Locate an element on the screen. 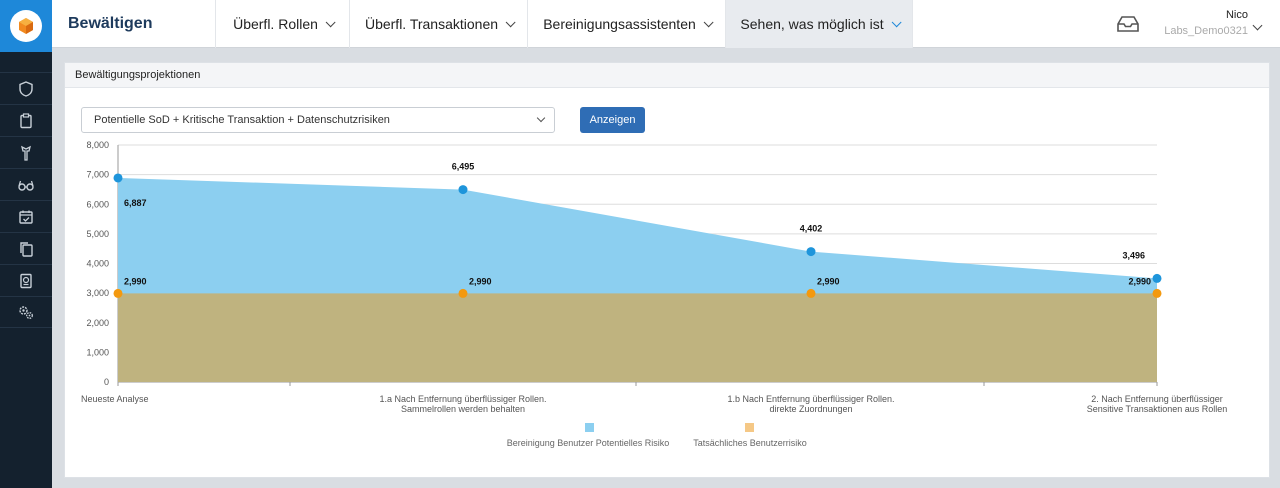 The width and height of the screenshot is (1280, 488). shield-icon is located at coordinates (26, 88).